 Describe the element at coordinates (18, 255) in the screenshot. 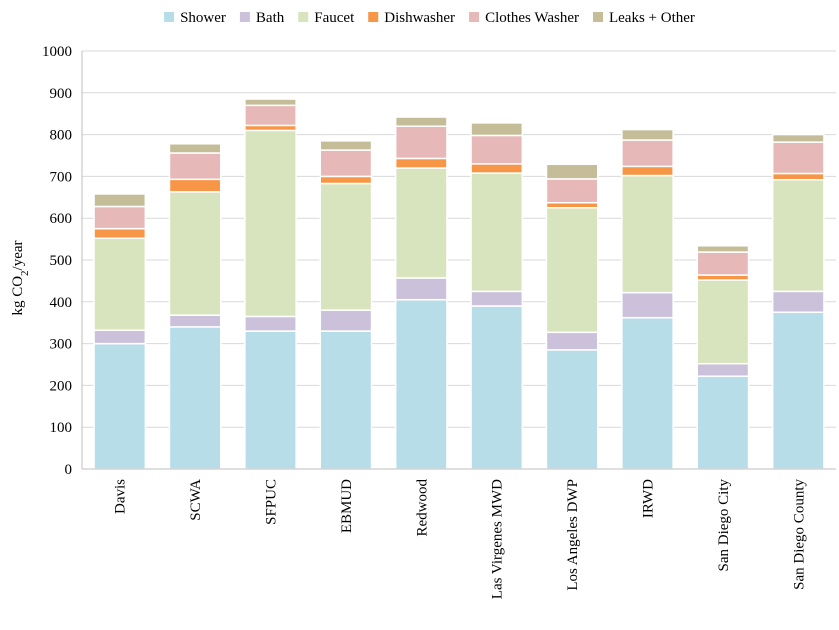

I see `y-axis-label-tail: /year` at that location.